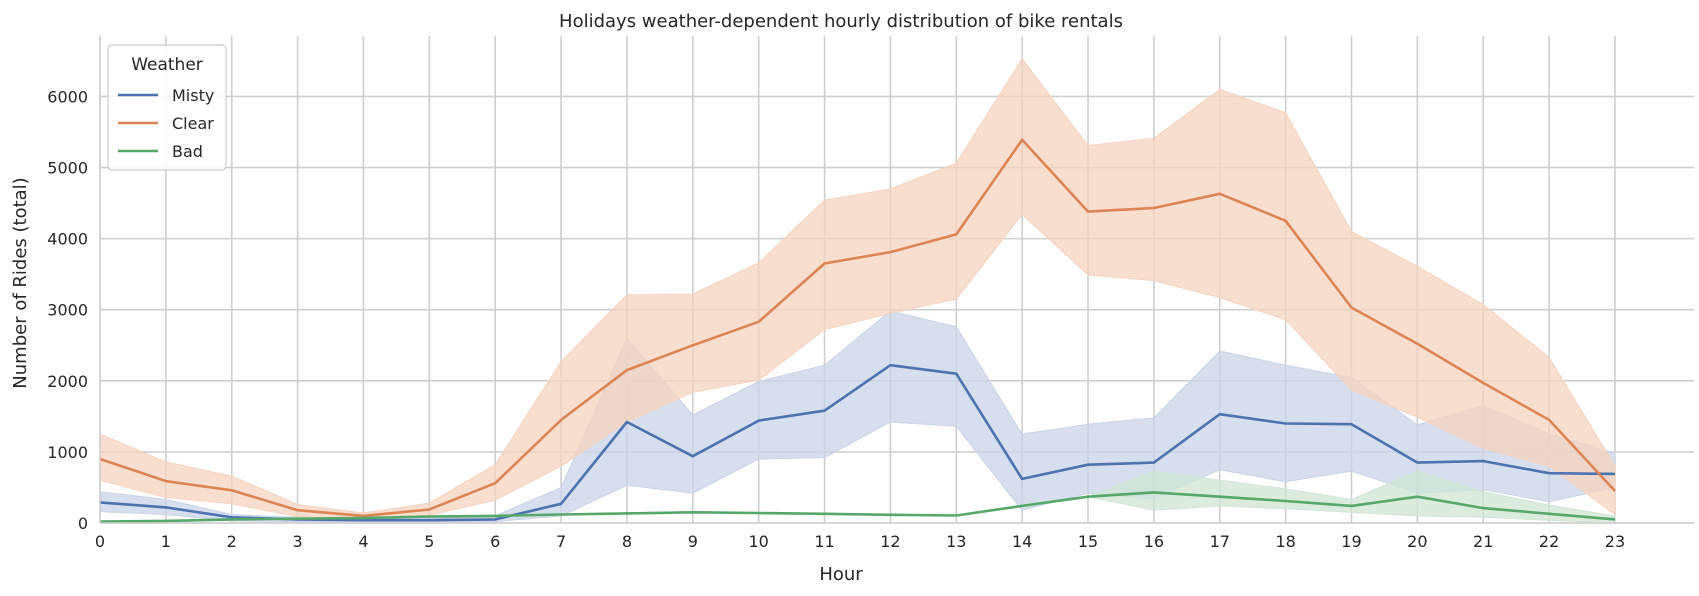 The image size is (1699, 596). What do you see at coordinates (298, 541) in the screenshot?
I see `x-tick-label-3: 3` at bounding box center [298, 541].